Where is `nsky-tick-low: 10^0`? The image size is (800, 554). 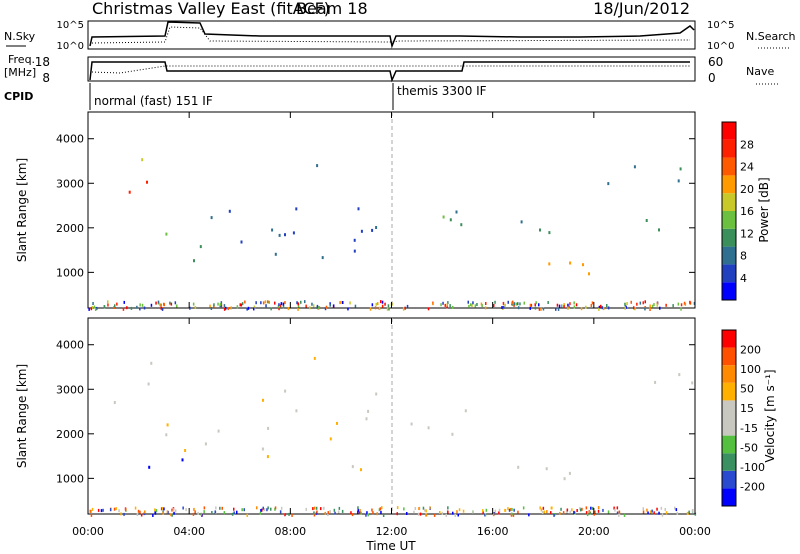
nsky-tick-low: 10^0 is located at coordinates (70, 46).